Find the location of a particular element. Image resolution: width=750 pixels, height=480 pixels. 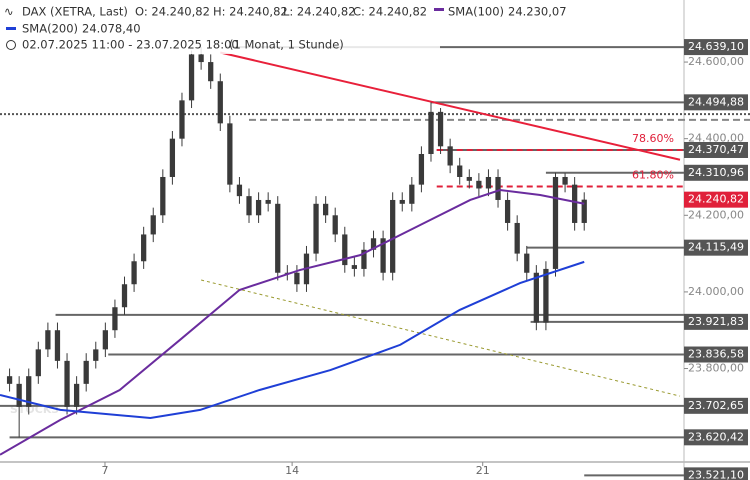

legend-name: SMA(100) is located at coordinates (476, 12).